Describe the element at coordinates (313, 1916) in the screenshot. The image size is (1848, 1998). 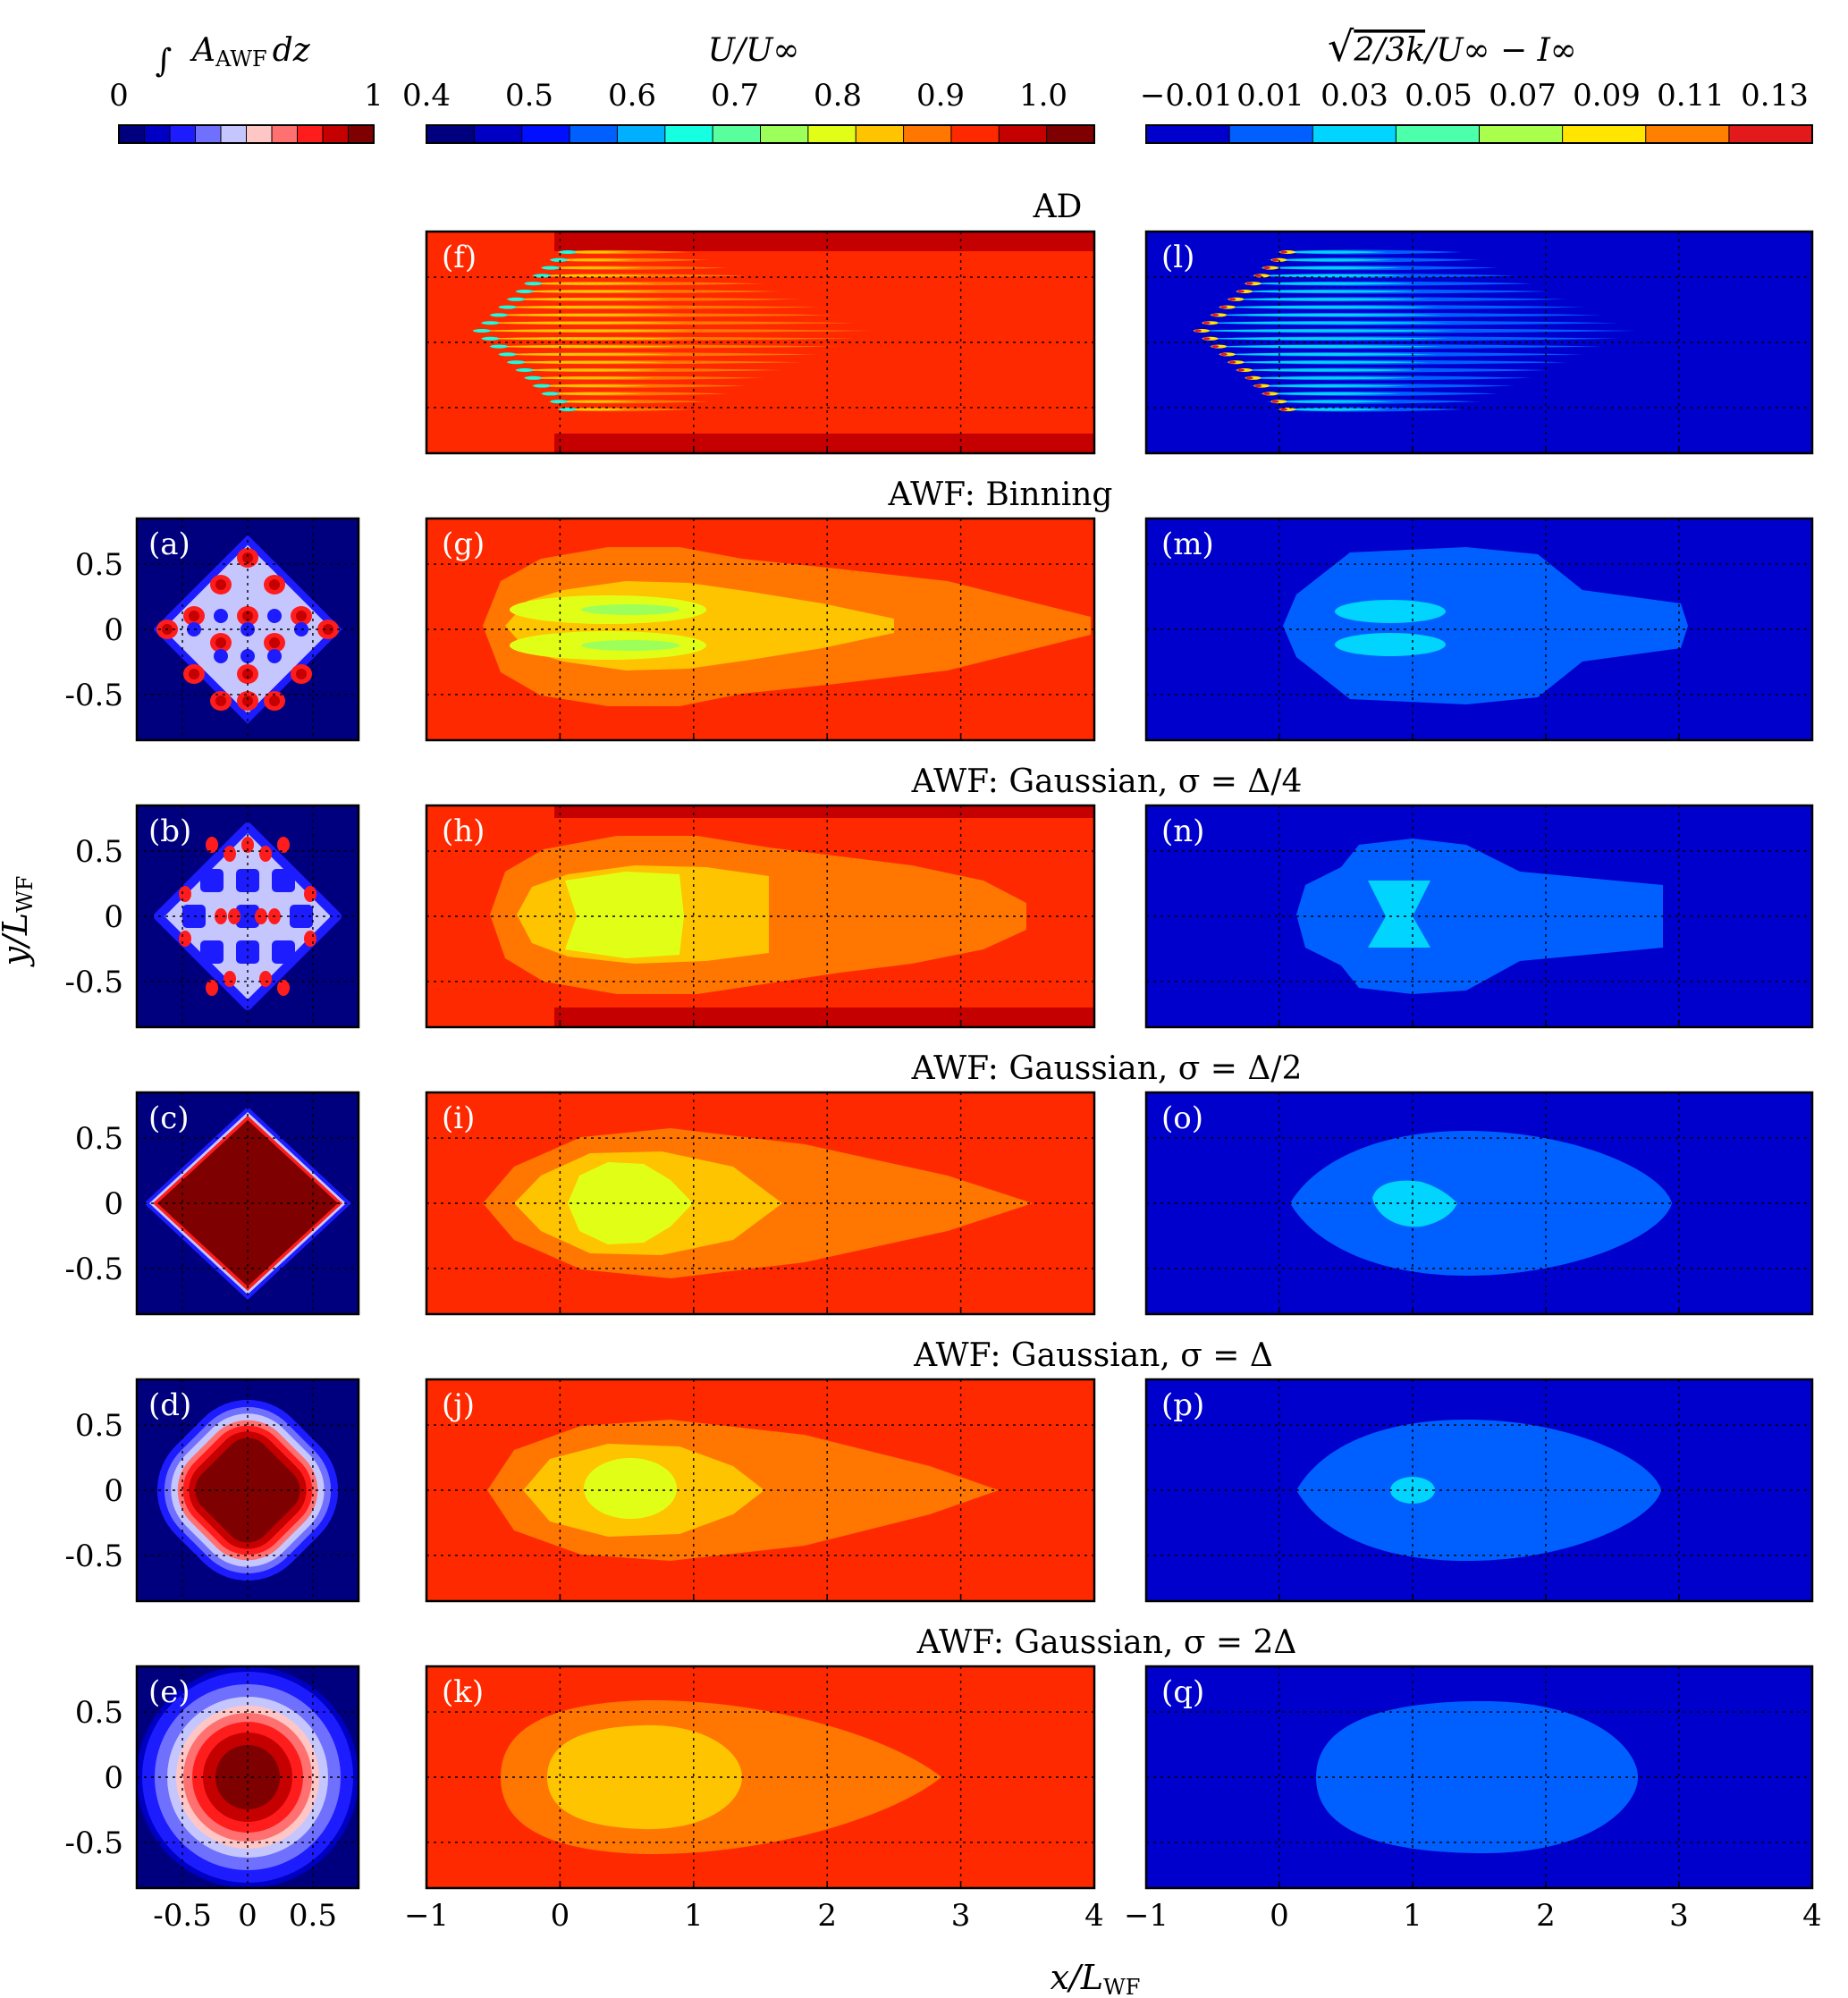
I see `x-tick-label: 0.5` at that location.